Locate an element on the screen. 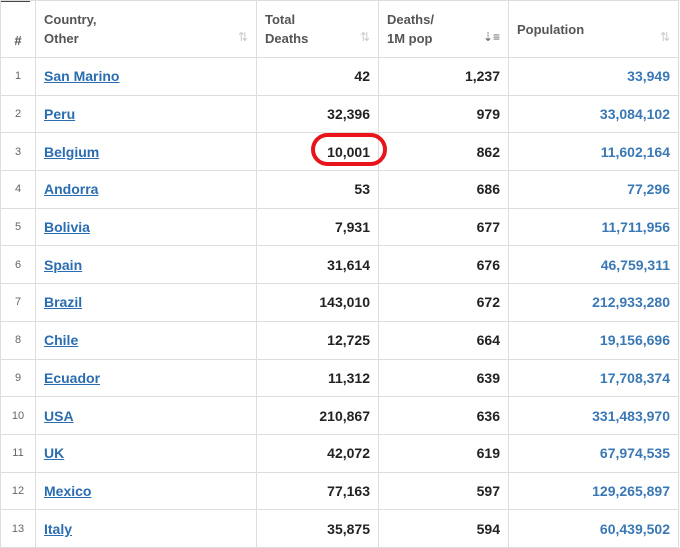  country-link: USA is located at coordinates (59, 415).